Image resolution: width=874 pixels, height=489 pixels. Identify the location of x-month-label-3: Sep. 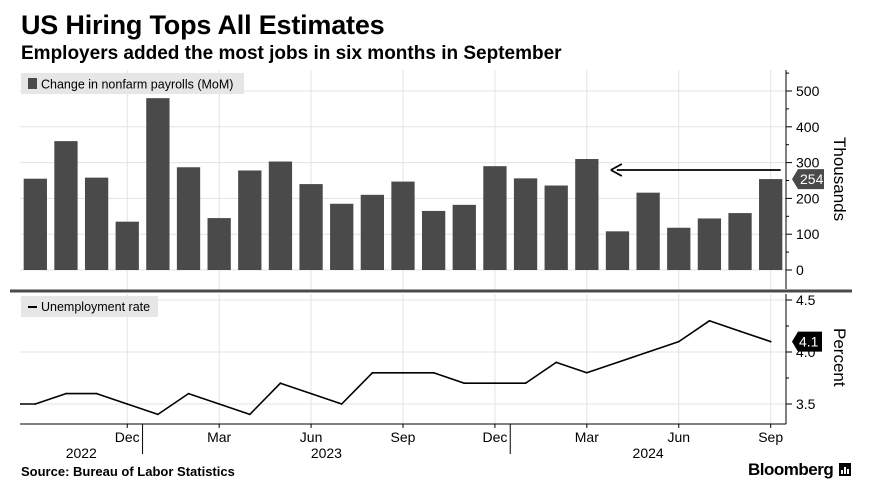
(403, 437).